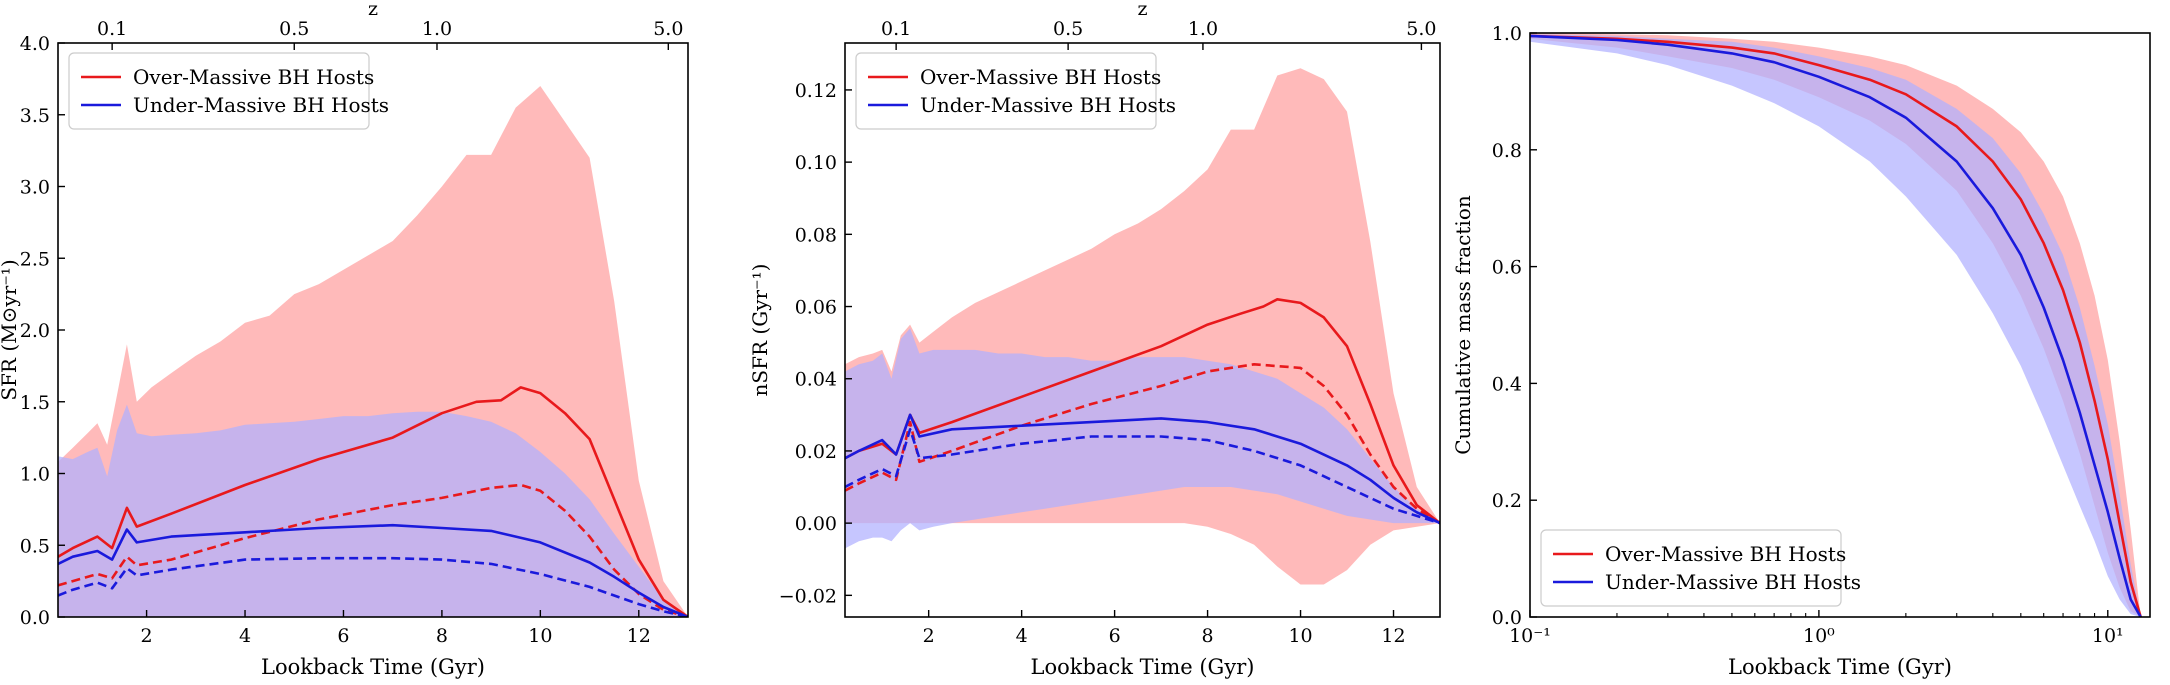 The image size is (2170, 685). I want to click on x-axis: 10⁻¹ 10⁰ 10¹, so click(1816, 628).